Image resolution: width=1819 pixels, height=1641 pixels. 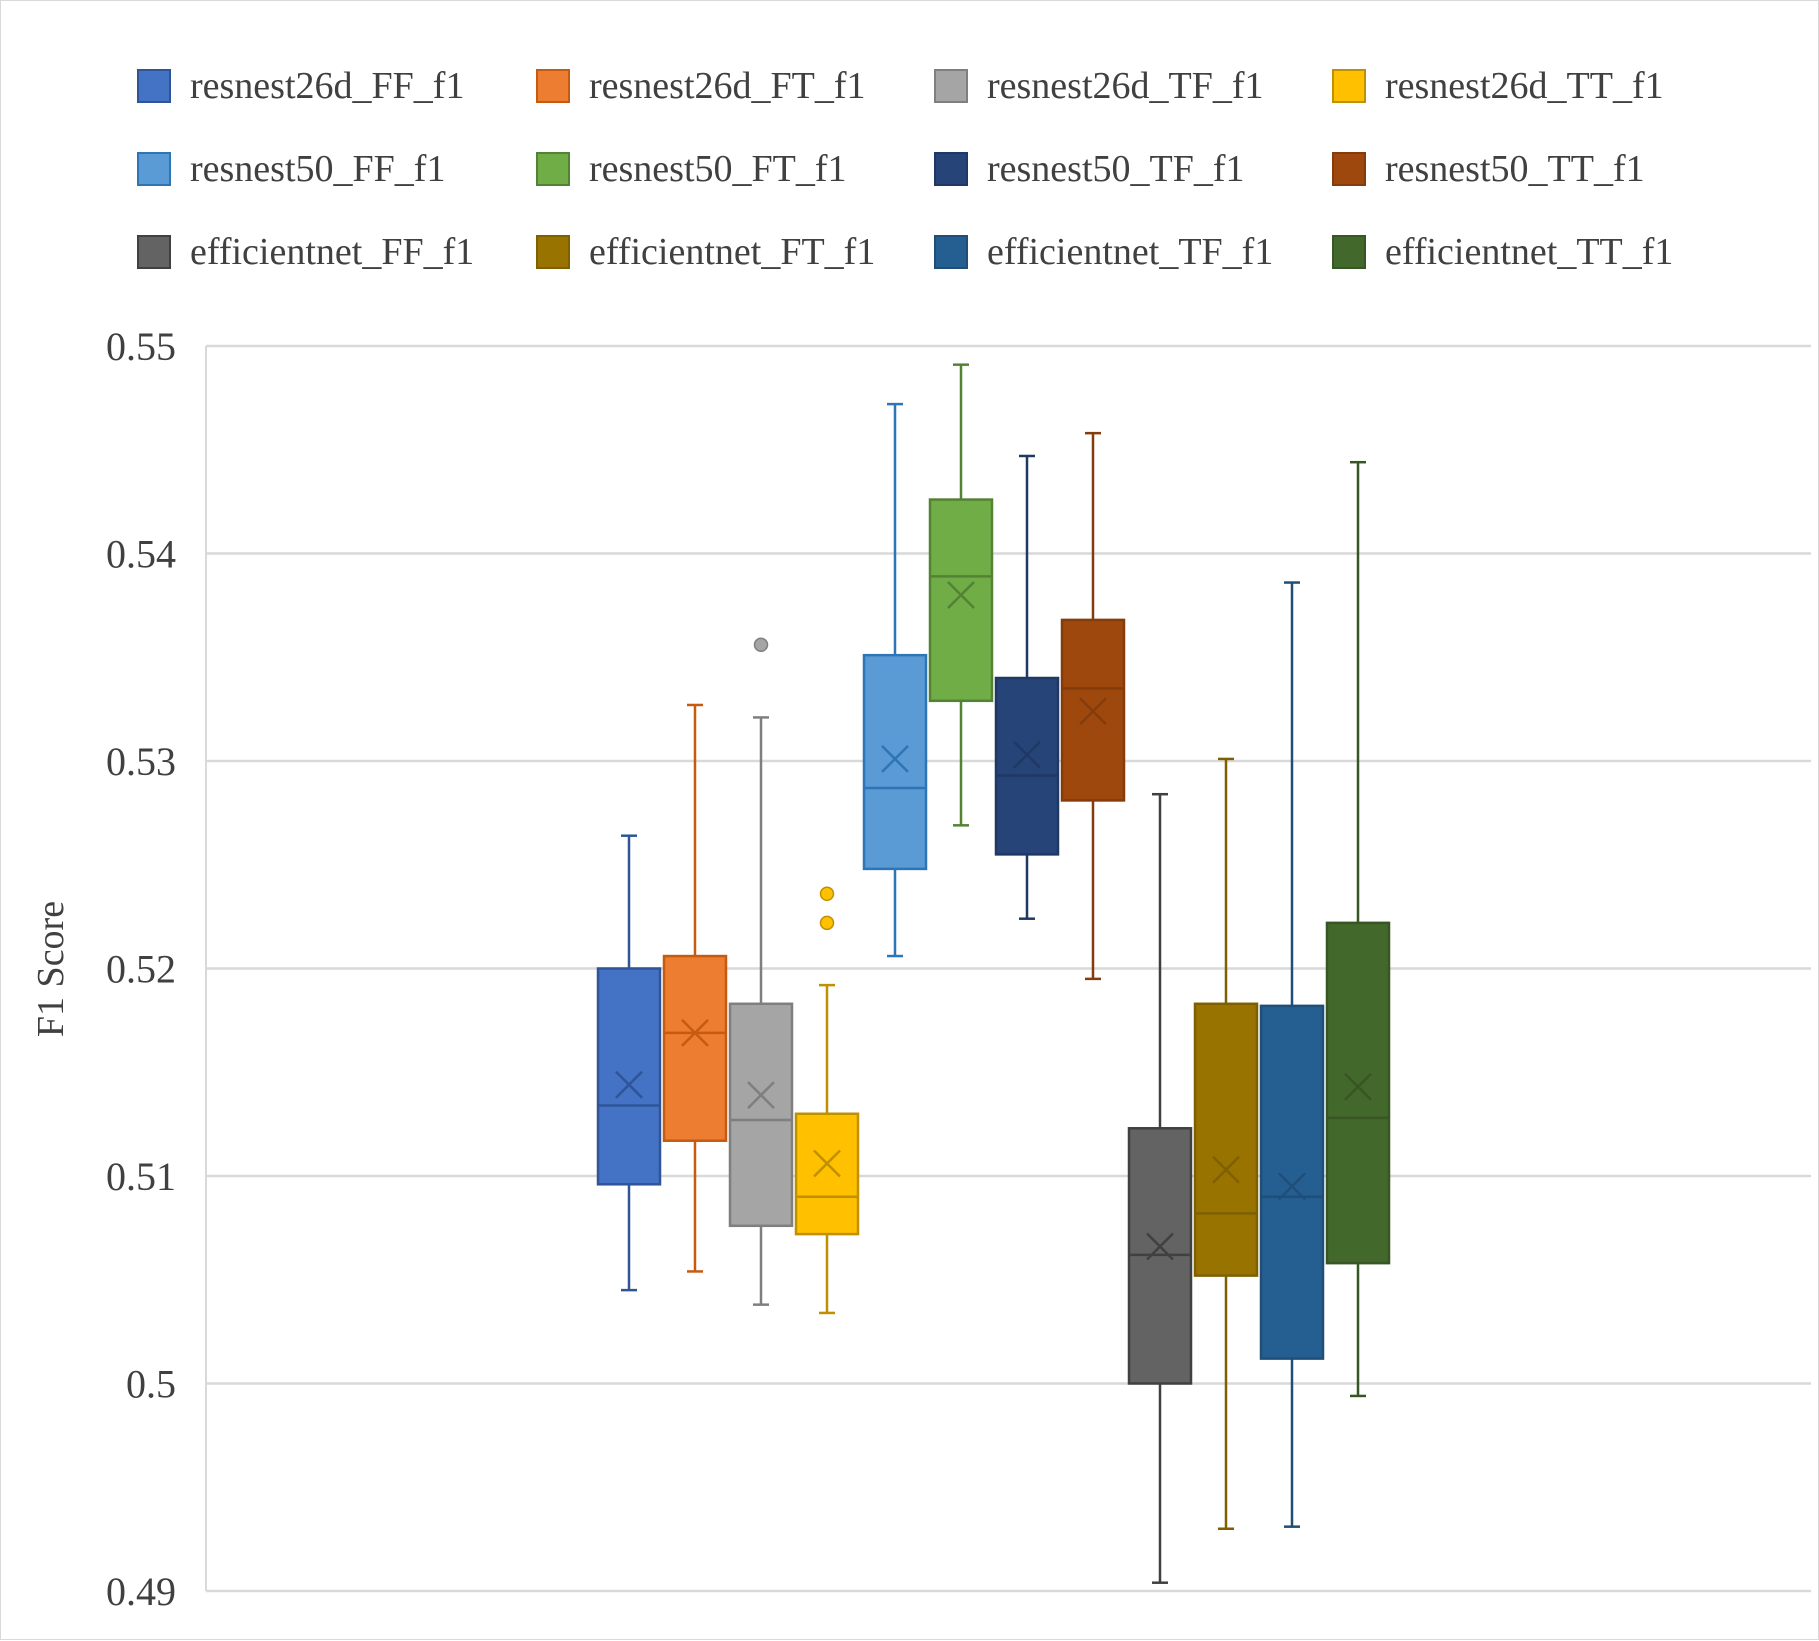 I want to click on y-axis-title: F1 Score, so click(x=51, y=969).